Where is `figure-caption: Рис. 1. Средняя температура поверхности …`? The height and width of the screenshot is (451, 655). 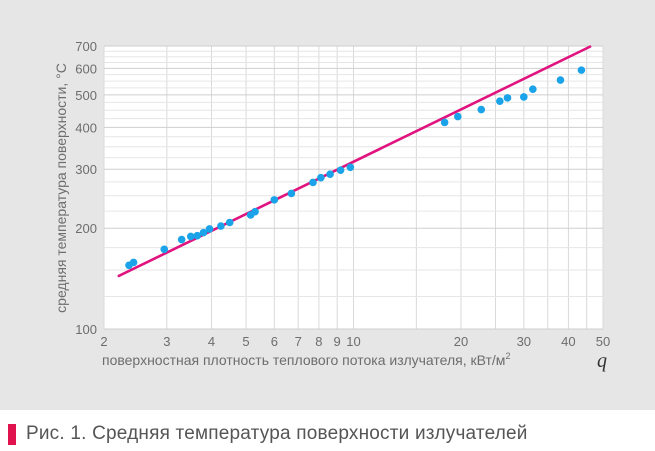 figure-caption: Рис. 1. Средняя температура поверхности … is located at coordinates (268, 434).